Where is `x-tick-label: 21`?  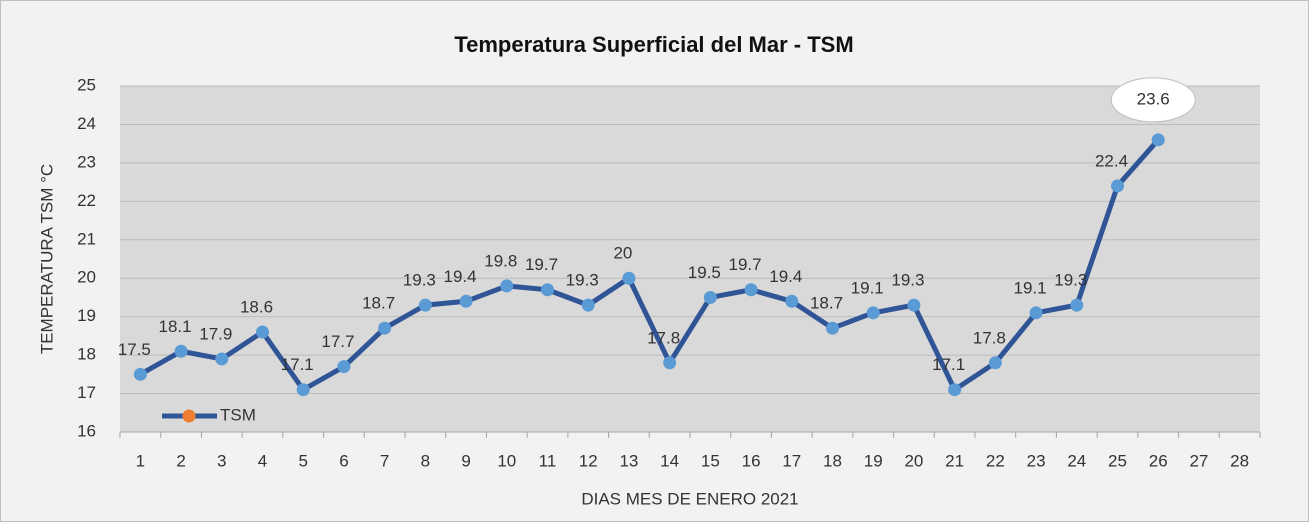 x-tick-label: 21 is located at coordinates (954, 460).